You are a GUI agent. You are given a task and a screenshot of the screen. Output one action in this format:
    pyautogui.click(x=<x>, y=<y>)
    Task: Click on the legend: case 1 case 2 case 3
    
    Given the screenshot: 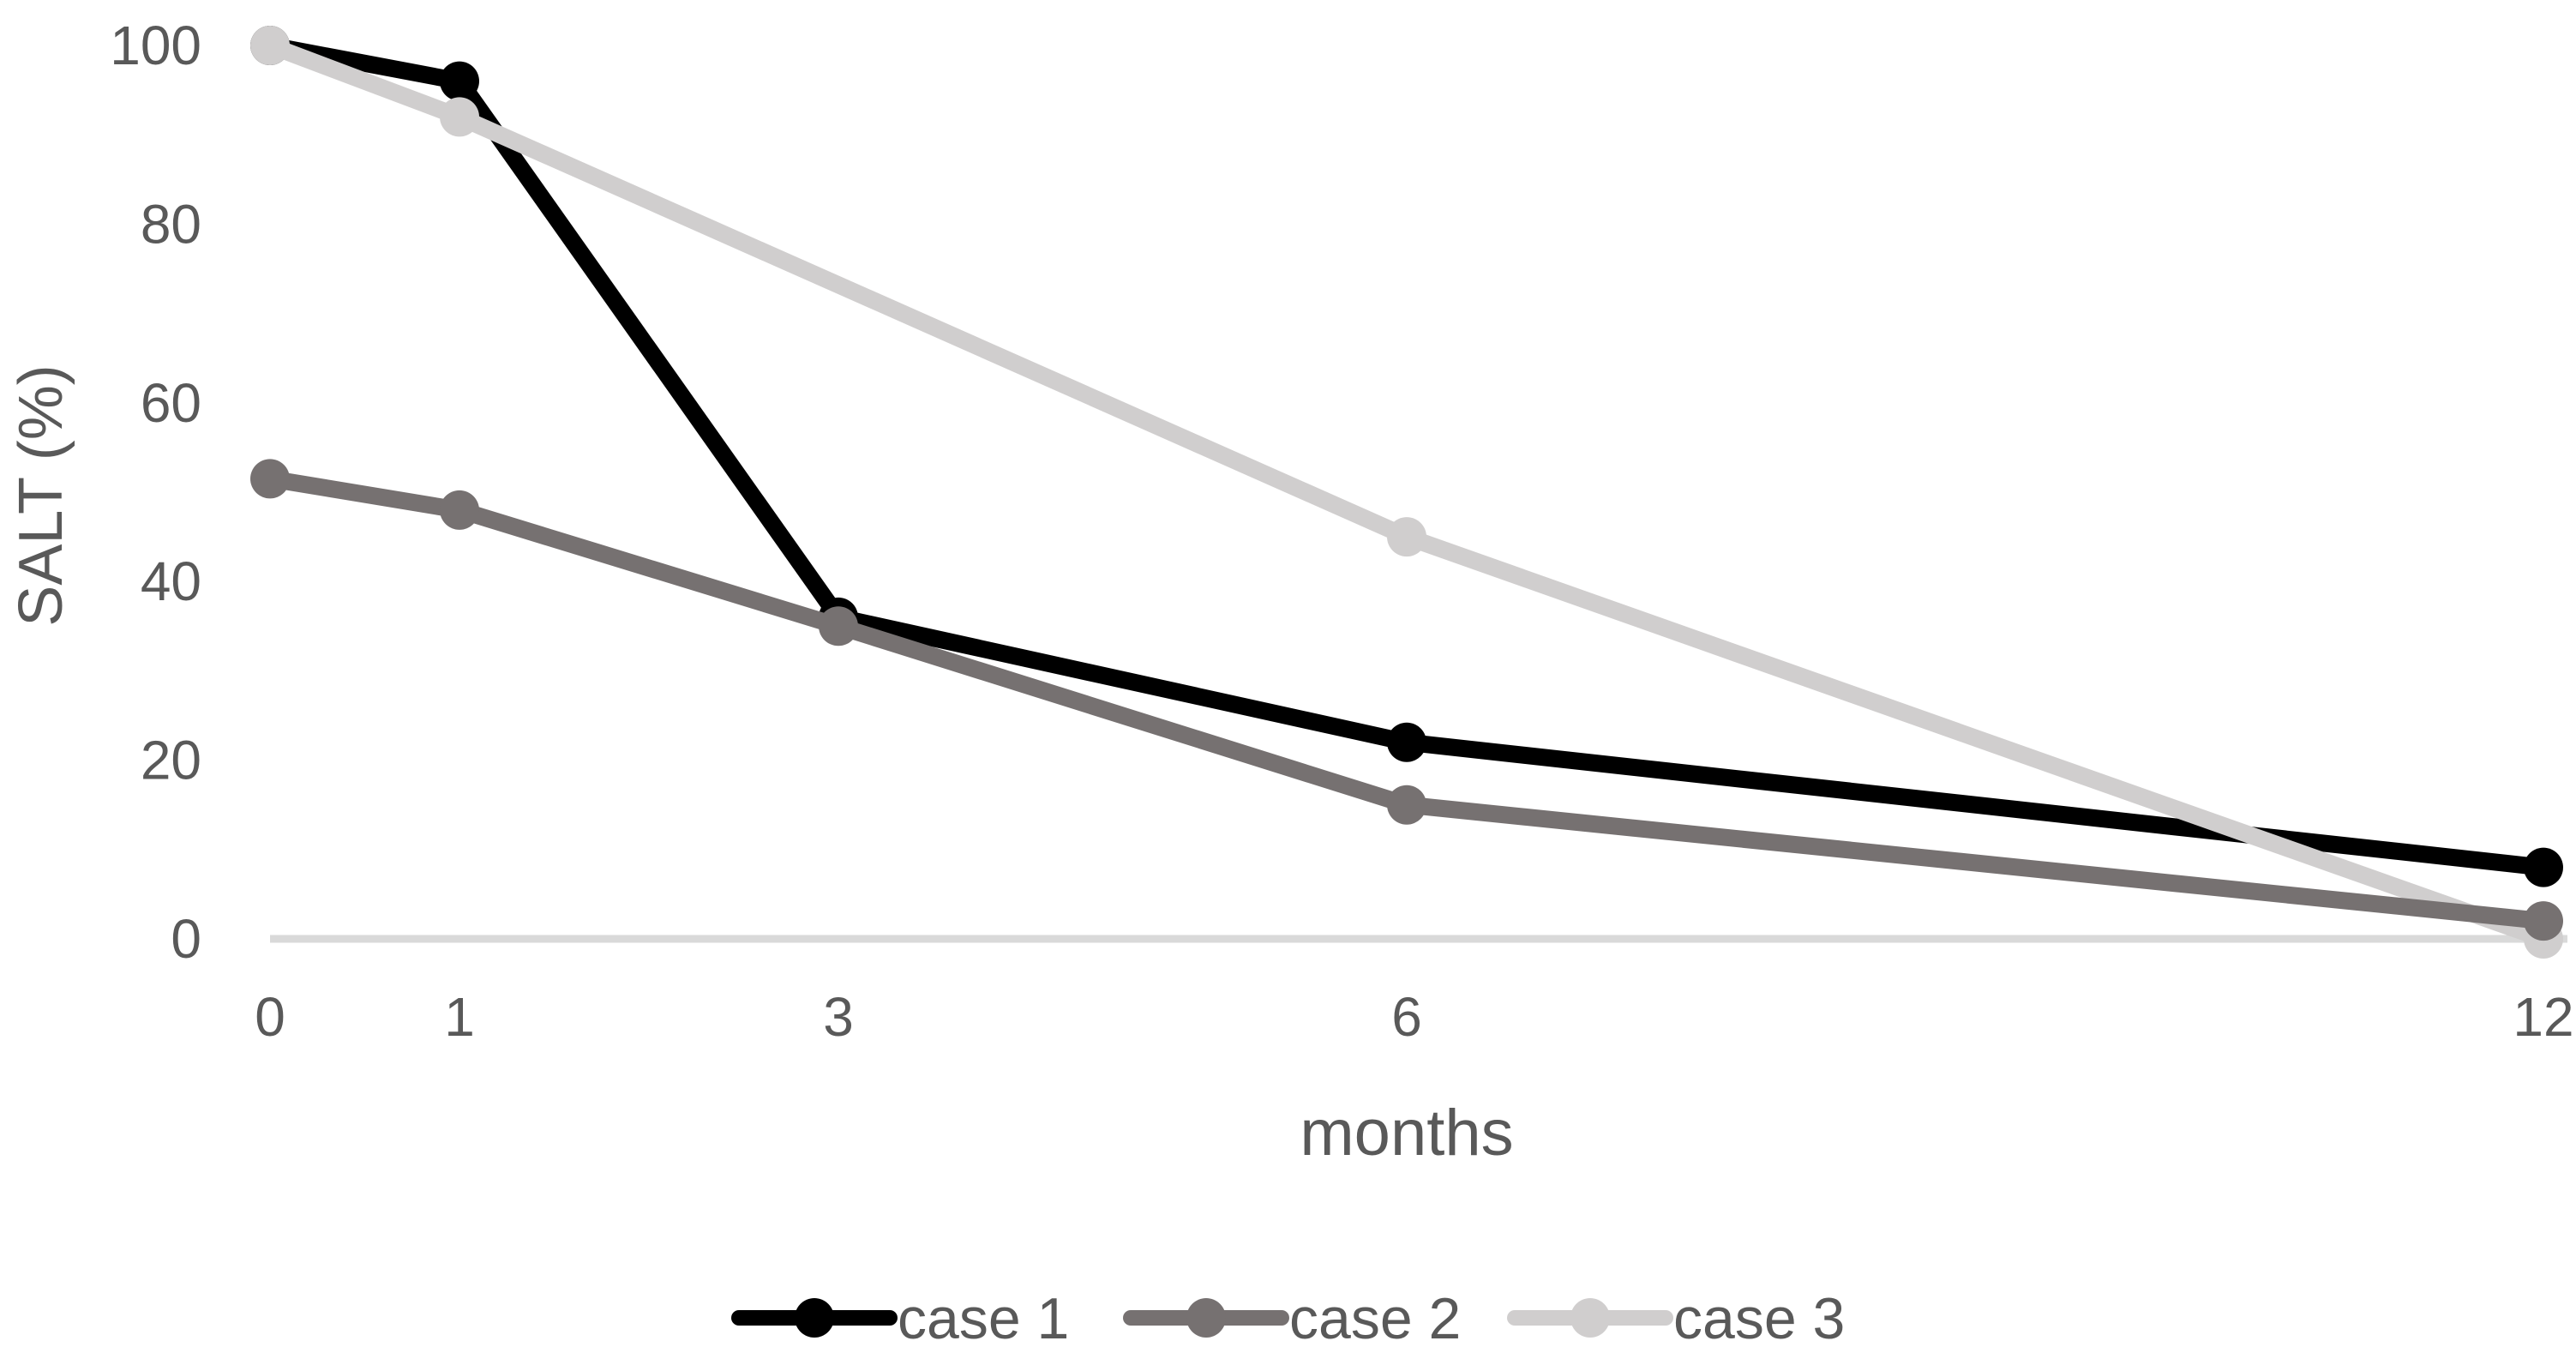 What is the action you would take?
    pyautogui.click(x=1288, y=1319)
    